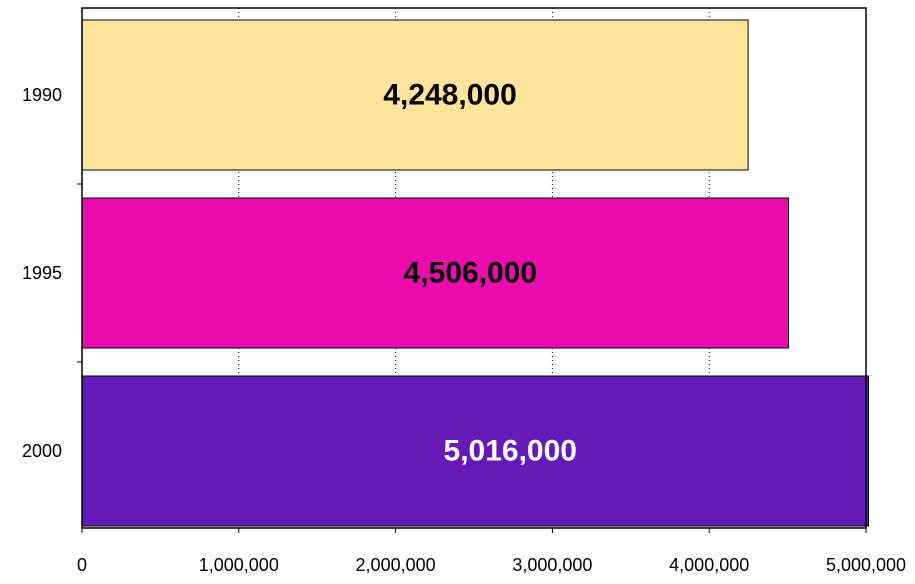  What do you see at coordinates (82, 565) in the screenshot?
I see `x-tick-label: 0` at bounding box center [82, 565].